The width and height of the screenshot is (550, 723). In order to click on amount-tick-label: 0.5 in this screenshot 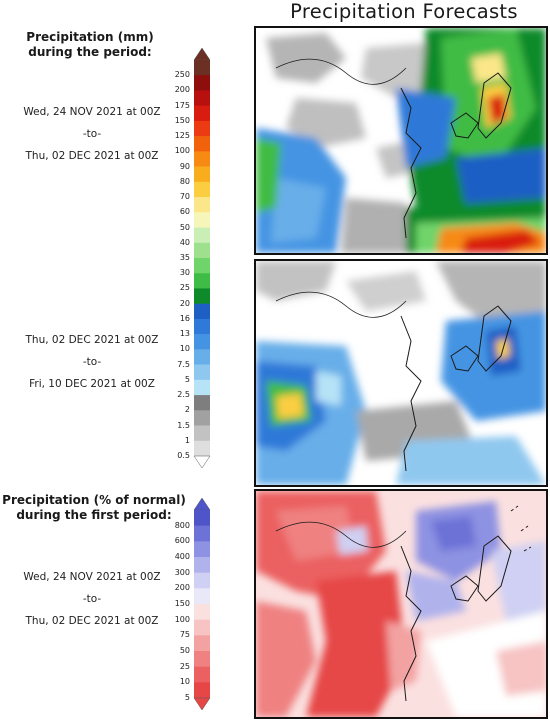, I will do `click(183, 455)`.